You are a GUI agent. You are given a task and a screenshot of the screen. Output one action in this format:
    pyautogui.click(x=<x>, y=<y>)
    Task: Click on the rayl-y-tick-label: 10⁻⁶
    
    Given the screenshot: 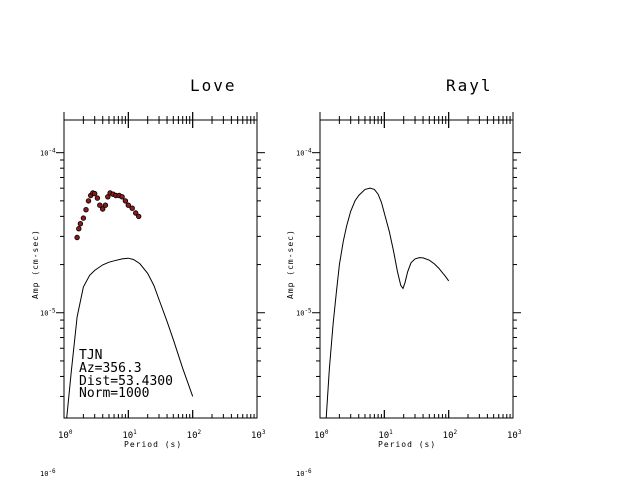 What is the action you would take?
    pyautogui.click(x=304, y=473)
    